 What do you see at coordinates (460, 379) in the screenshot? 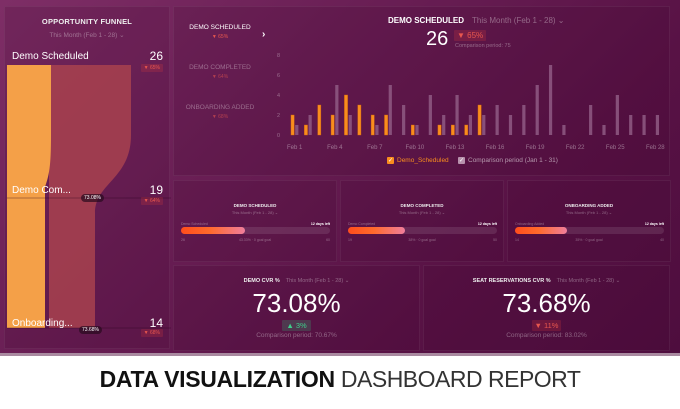
I see `footer-title-light: DASHBOARD REPORT` at bounding box center [460, 379].